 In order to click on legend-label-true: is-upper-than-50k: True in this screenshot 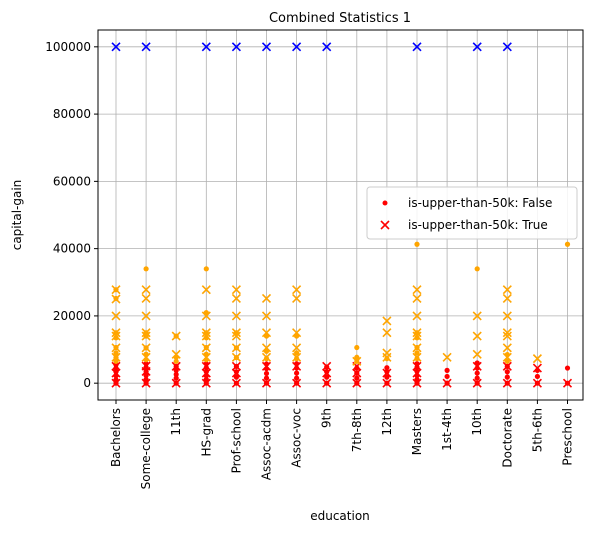, I will do `click(478, 225)`.